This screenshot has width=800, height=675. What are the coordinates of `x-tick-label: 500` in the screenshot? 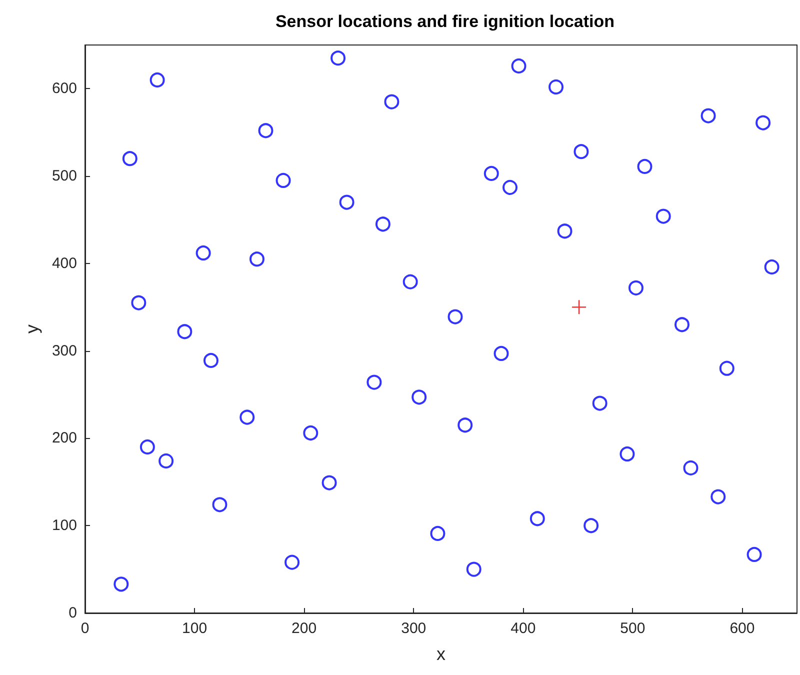 It's located at (633, 628).